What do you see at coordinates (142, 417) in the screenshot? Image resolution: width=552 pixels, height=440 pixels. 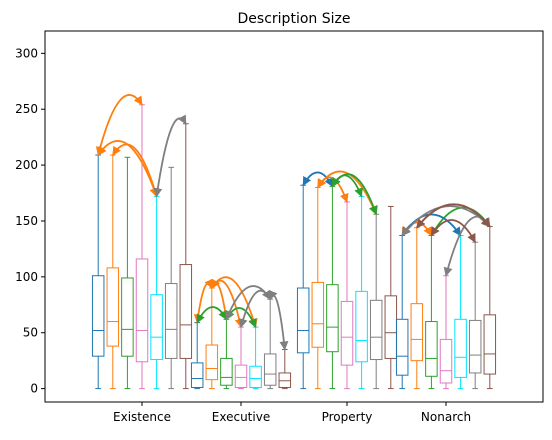 I see `x-tick-label: Existence` at bounding box center [142, 417].